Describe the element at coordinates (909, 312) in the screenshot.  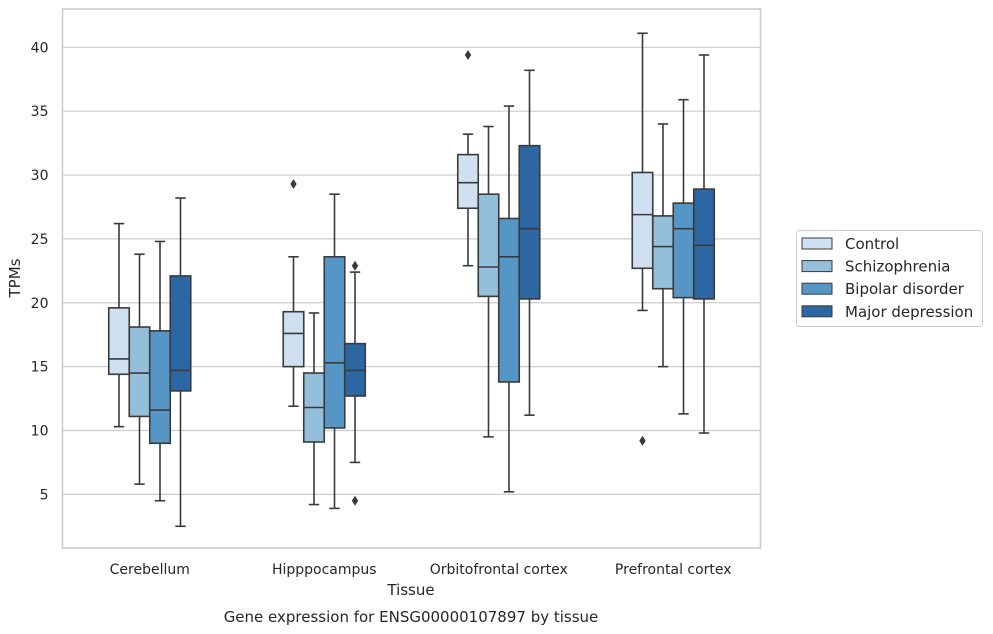
I see `legend-label: Major depression` at that location.